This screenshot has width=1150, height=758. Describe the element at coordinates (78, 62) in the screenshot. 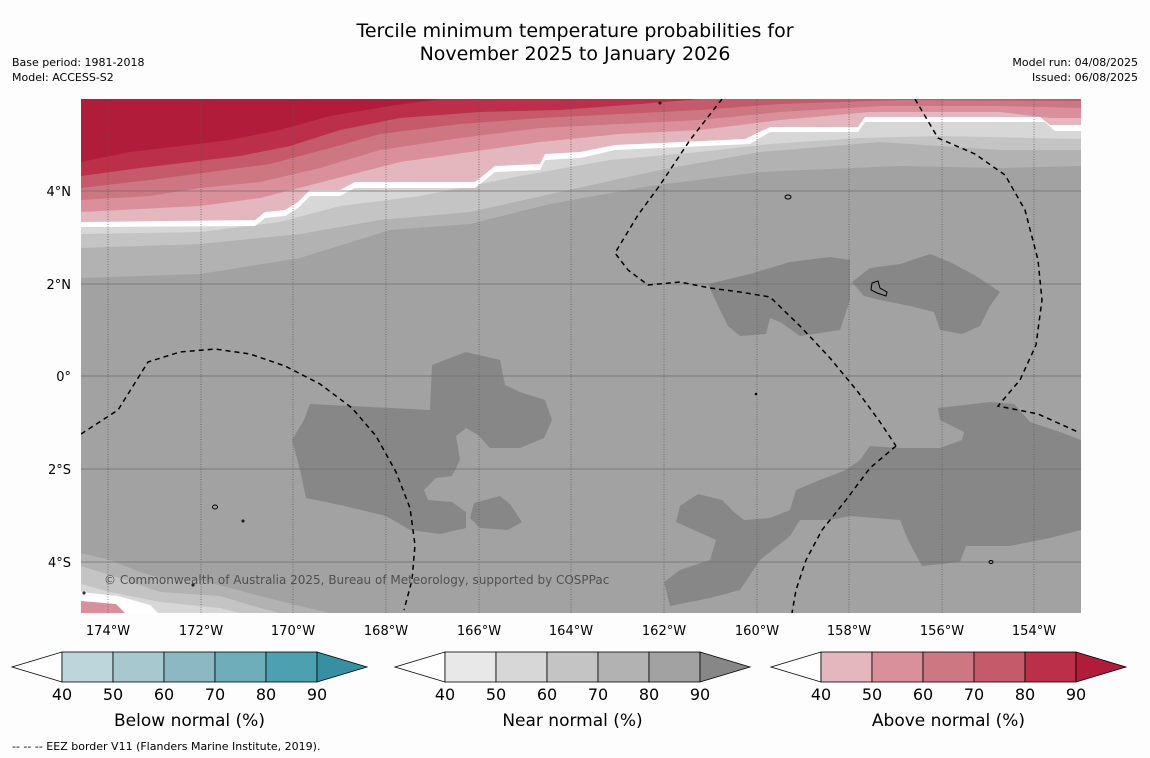

I see `base-period: Base period: 1981-2018` at that location.